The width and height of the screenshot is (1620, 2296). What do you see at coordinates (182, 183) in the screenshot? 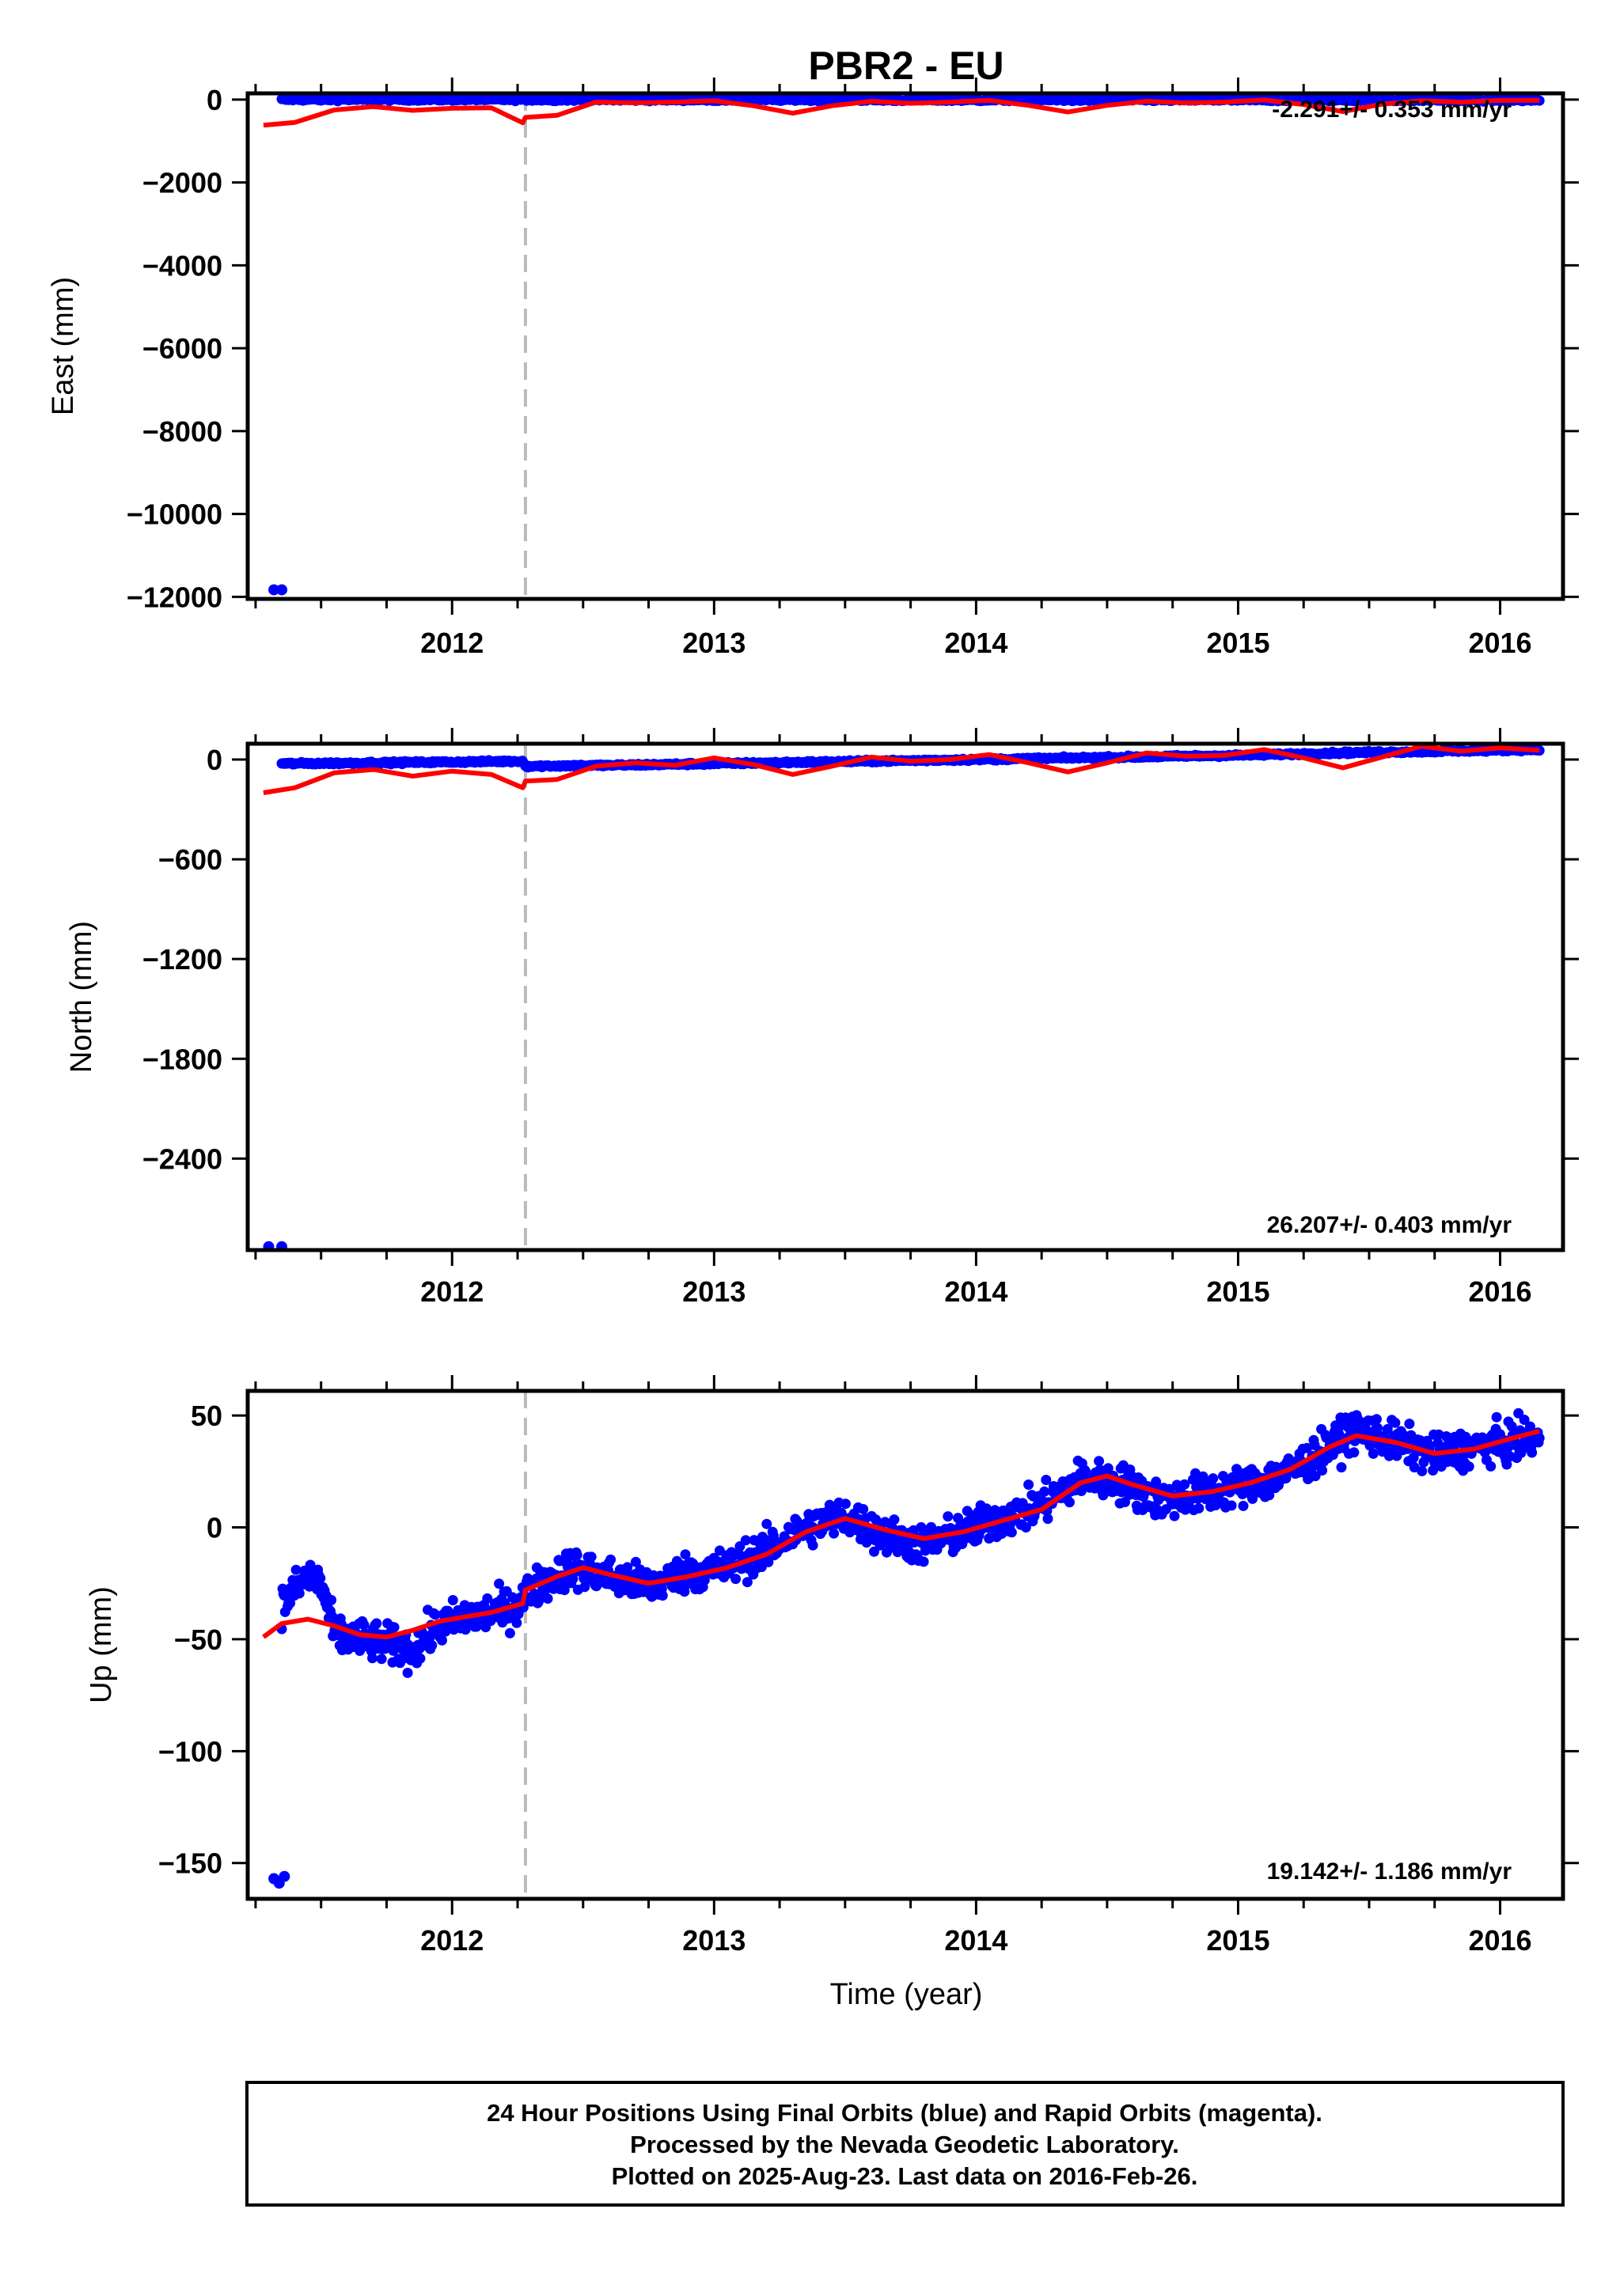
I see `y-tick-label: −2000` at bounding box center [182, 183].